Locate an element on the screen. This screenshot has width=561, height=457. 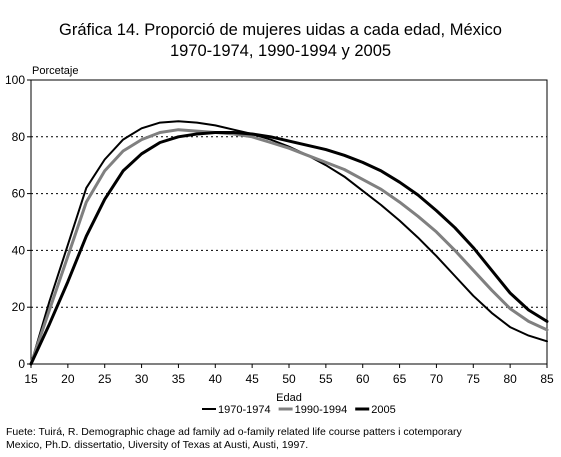
x-tick-label: 80 is located at coordinates (510, 379).